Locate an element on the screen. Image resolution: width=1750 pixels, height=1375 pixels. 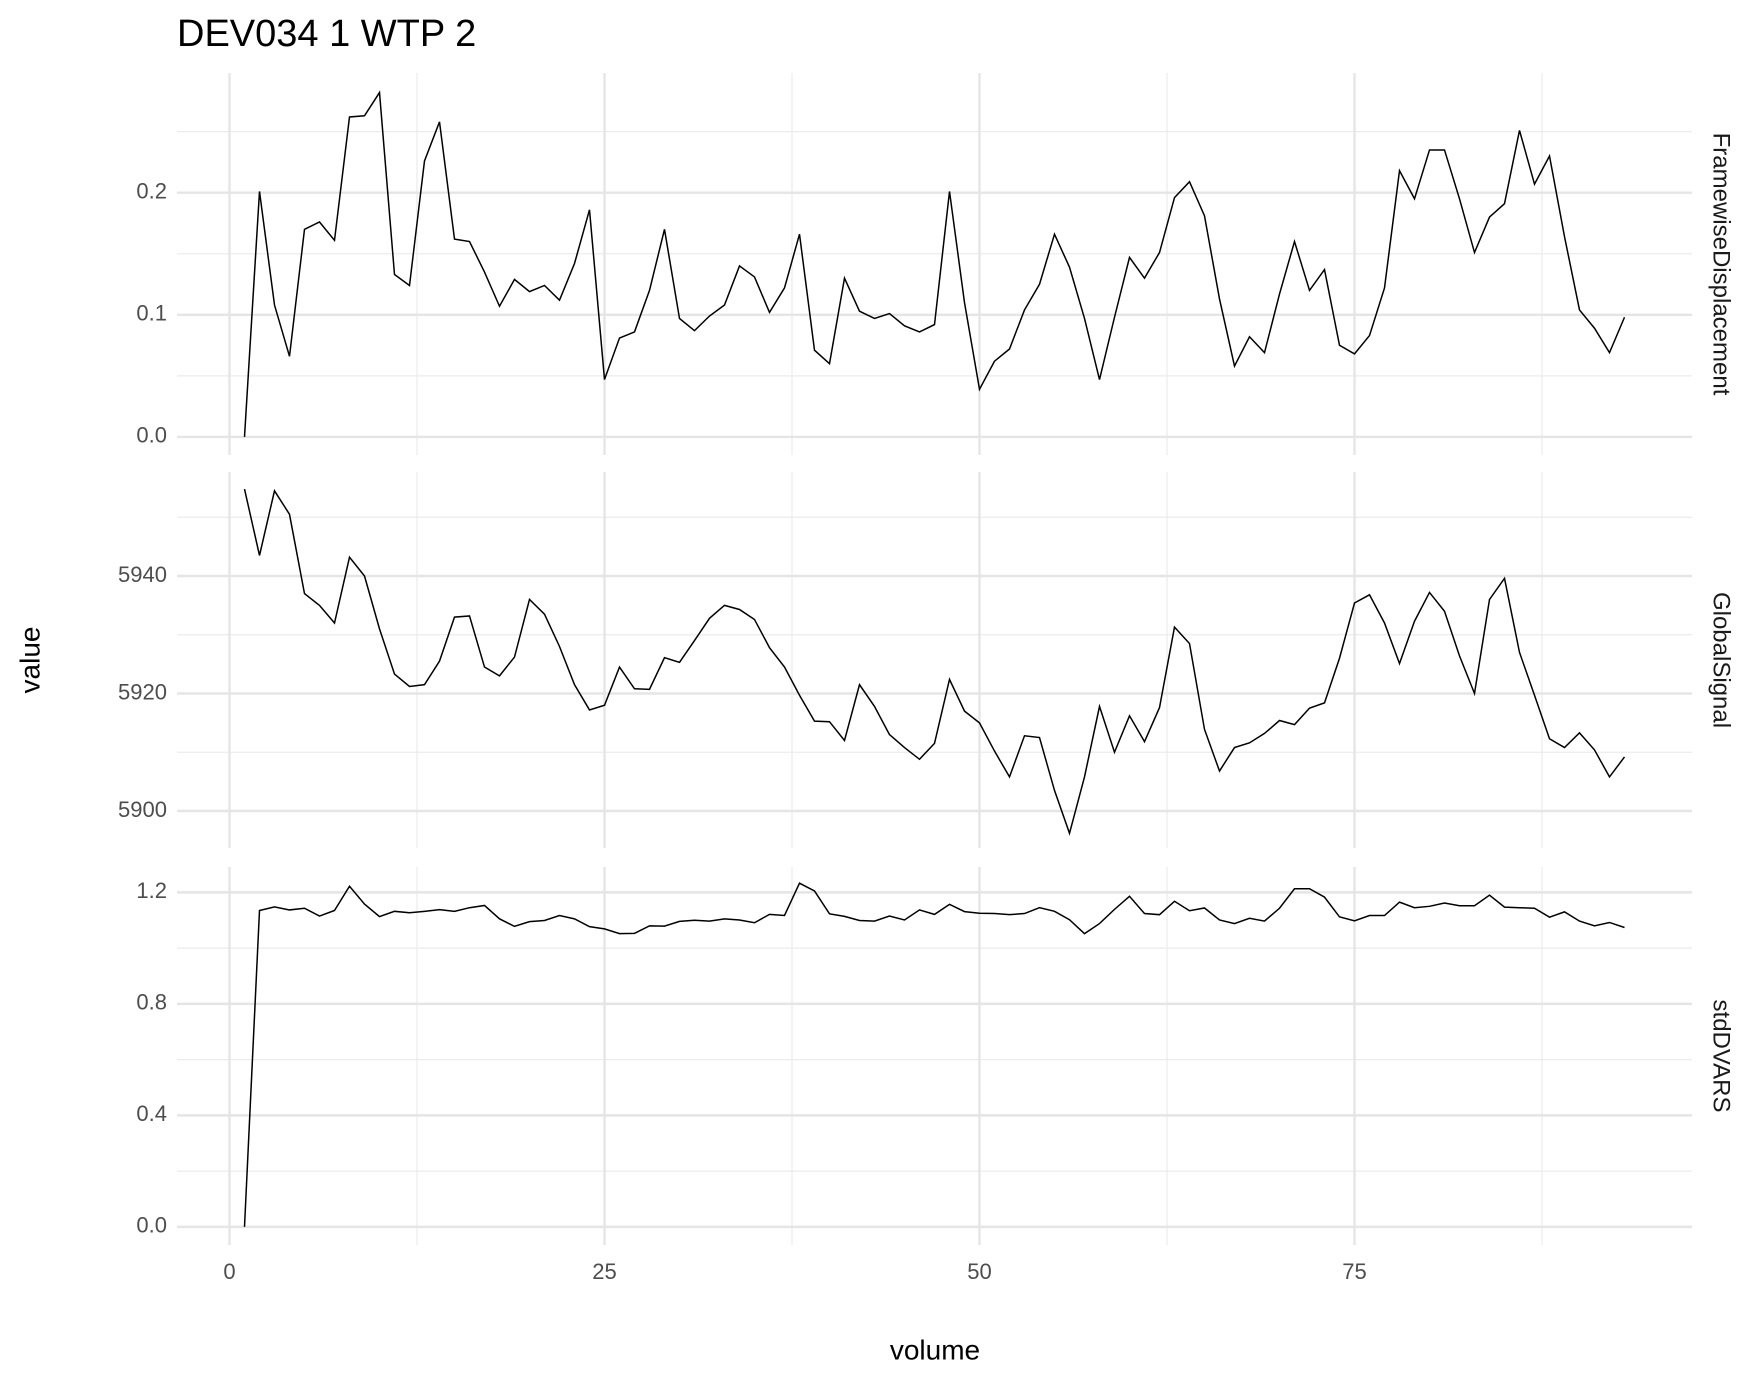
strip-label: FramewiseDisplacement is located at coordinates (1721, 264).